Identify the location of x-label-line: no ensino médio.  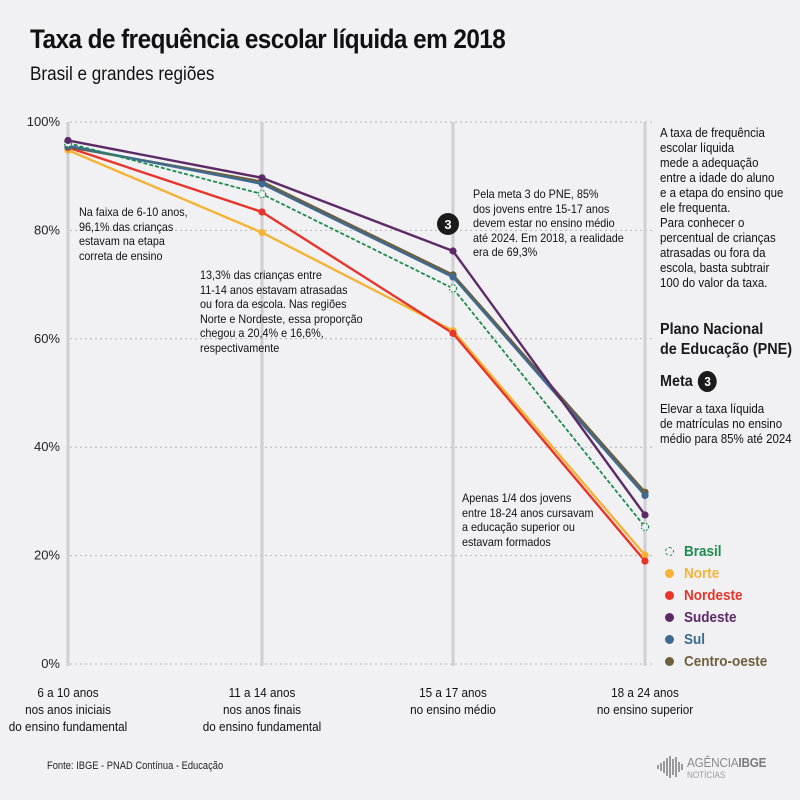
(453, 709).